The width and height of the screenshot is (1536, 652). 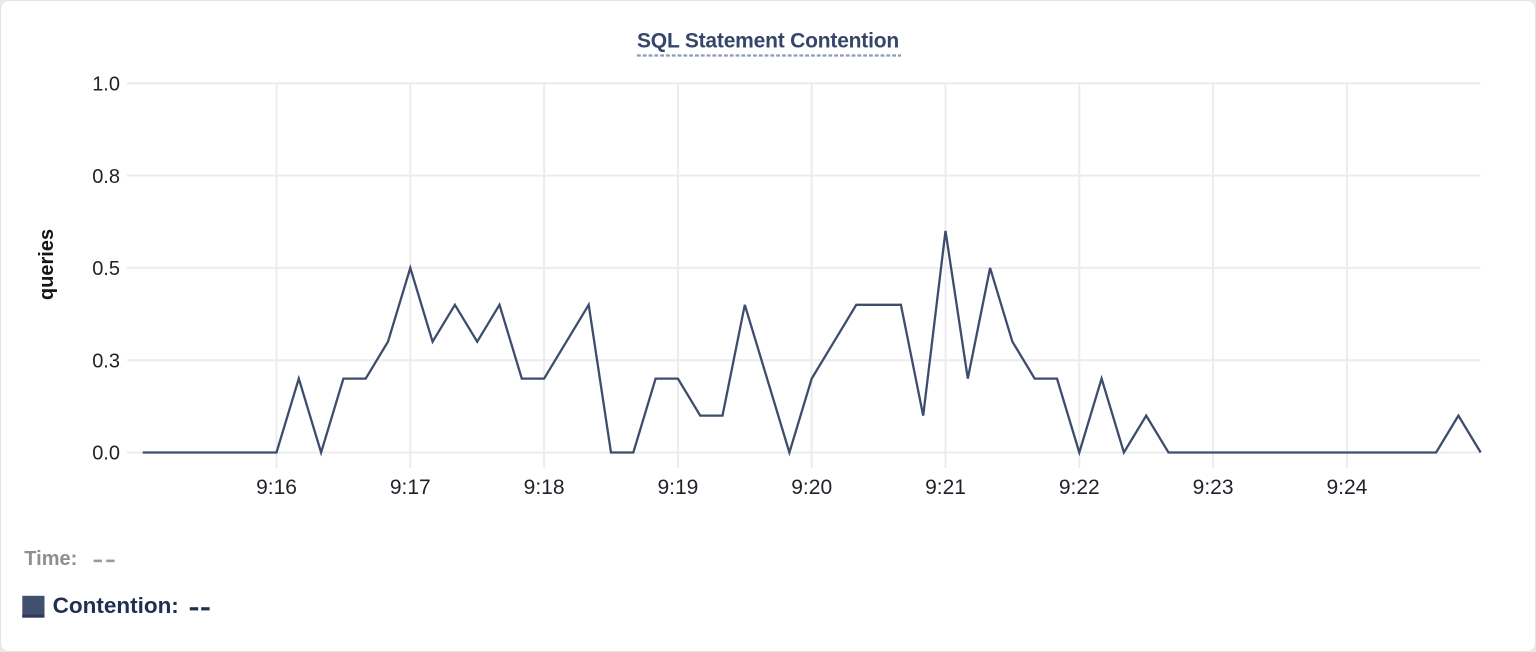 I want to click on svg-text: 1.0, so click(x=106, y=84).